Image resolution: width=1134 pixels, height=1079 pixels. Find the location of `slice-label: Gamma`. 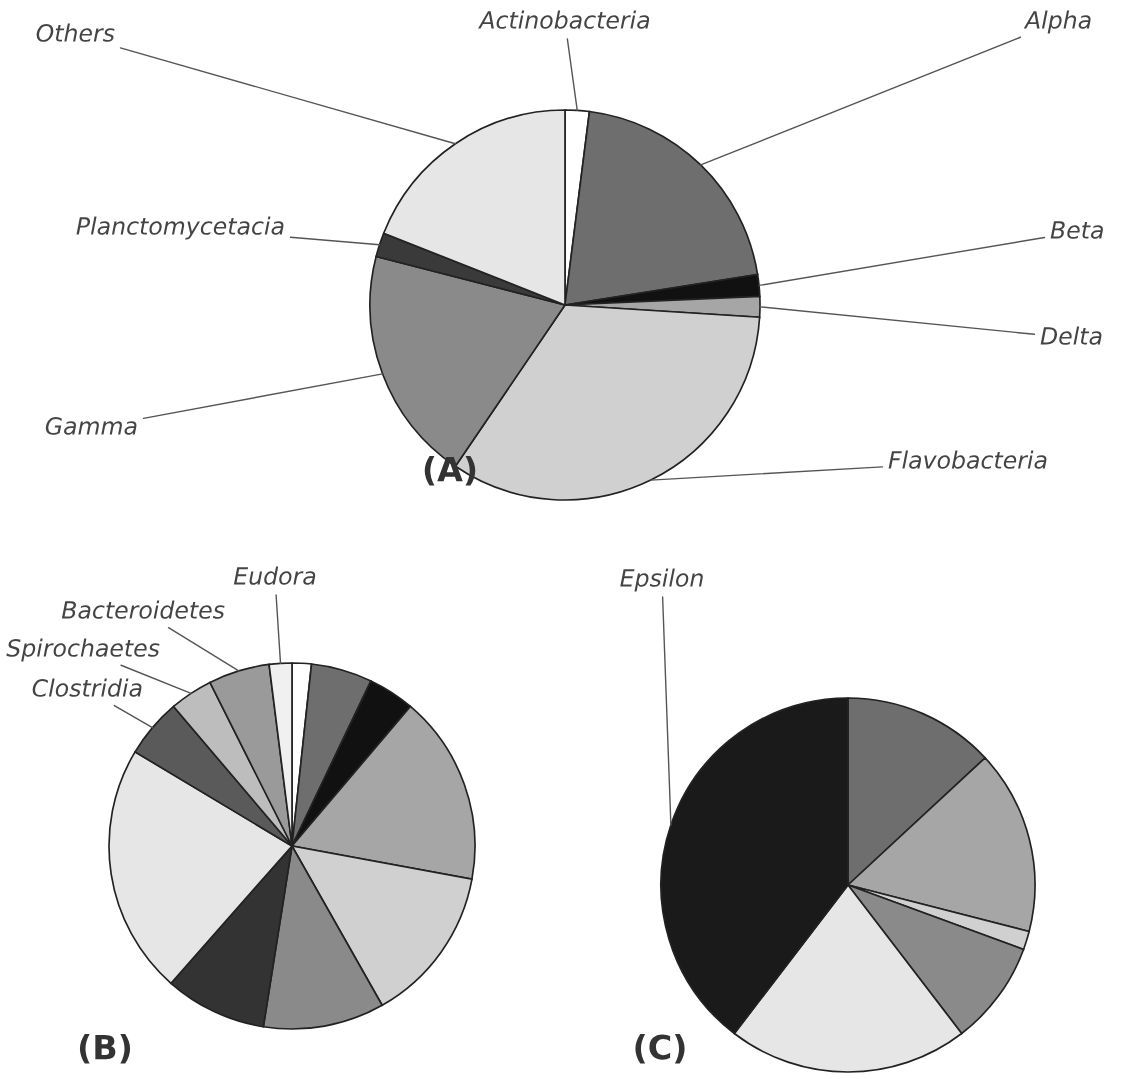

slice-label: Gamma is located at coordinates (91, 425).